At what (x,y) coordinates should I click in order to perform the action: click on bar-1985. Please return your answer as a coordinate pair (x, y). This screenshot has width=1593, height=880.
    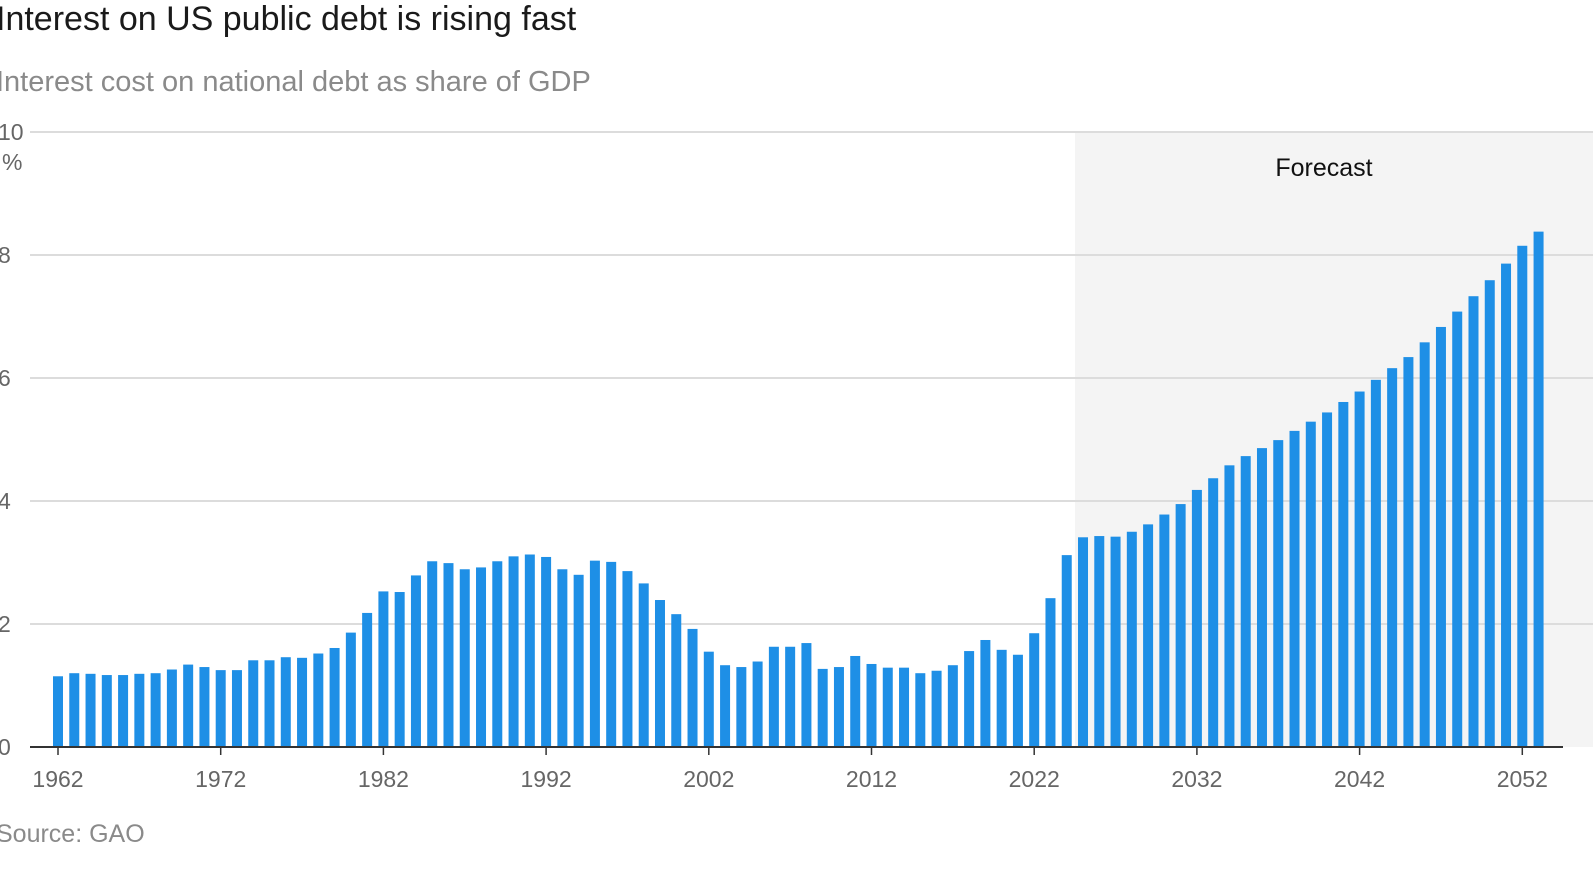
    Looking at the image, I should click on (432, 654).